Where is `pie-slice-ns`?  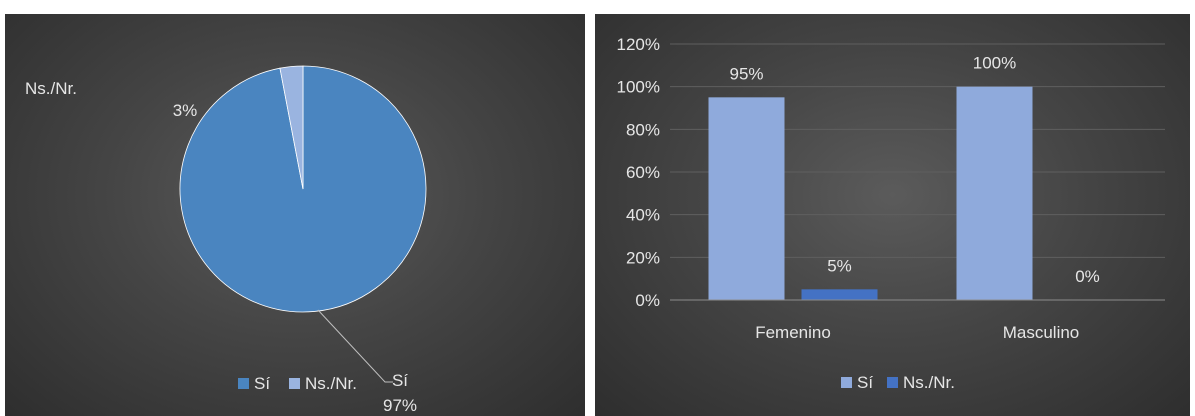 pie-slice-ns is located at coordinates (291, 127).